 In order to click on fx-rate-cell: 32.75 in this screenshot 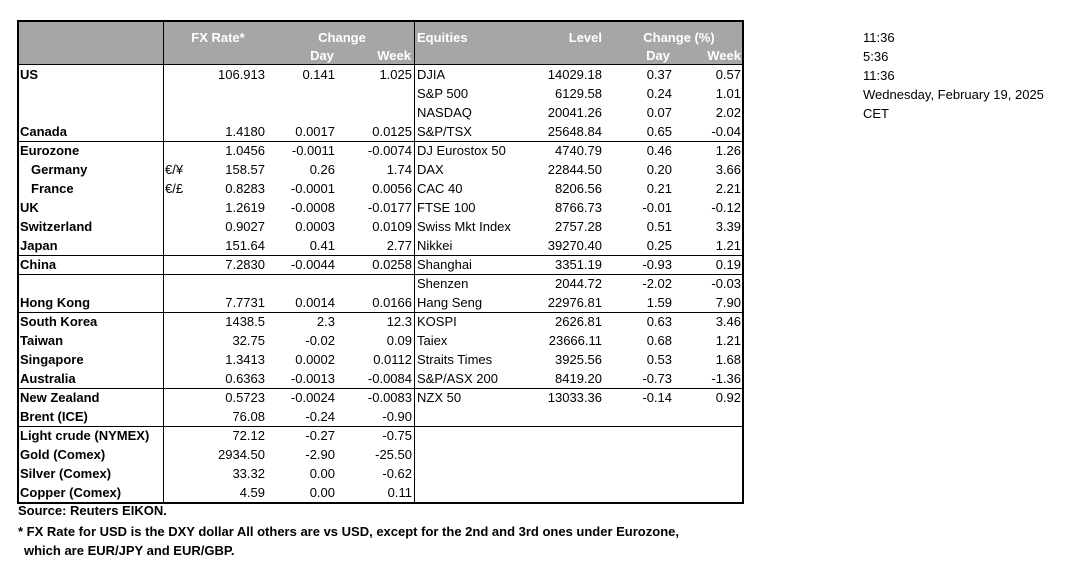, I will do `click(248, 340)`.